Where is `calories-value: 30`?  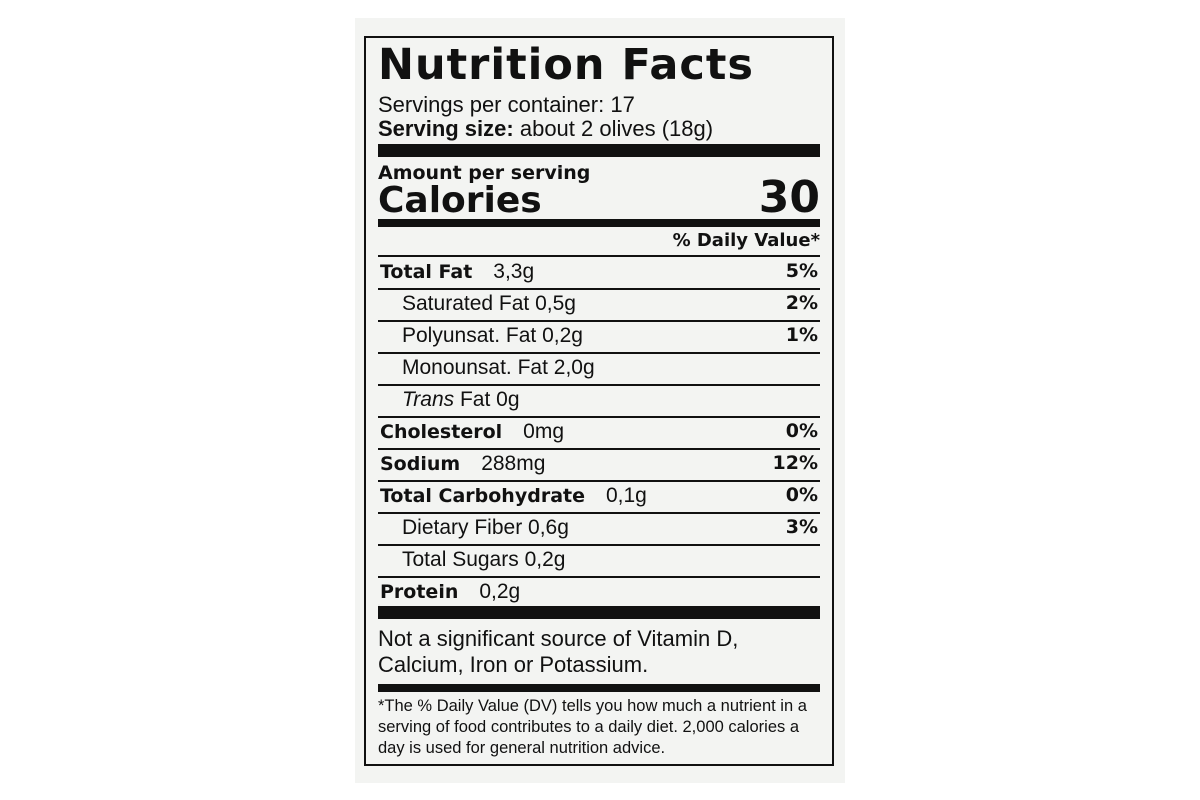 calories-value: 30 is located at coordinates (789, 197).